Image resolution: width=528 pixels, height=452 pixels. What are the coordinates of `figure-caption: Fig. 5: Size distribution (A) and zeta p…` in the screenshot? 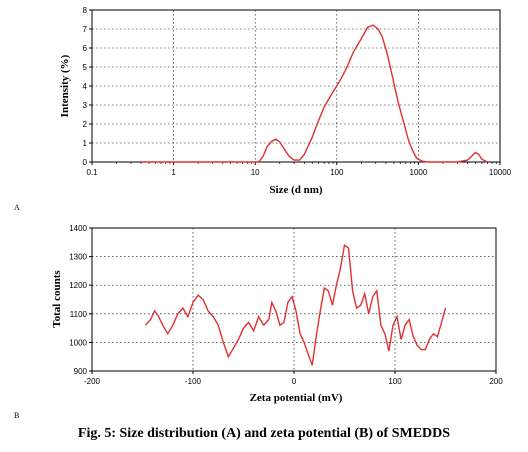 It's located at (264, 433).